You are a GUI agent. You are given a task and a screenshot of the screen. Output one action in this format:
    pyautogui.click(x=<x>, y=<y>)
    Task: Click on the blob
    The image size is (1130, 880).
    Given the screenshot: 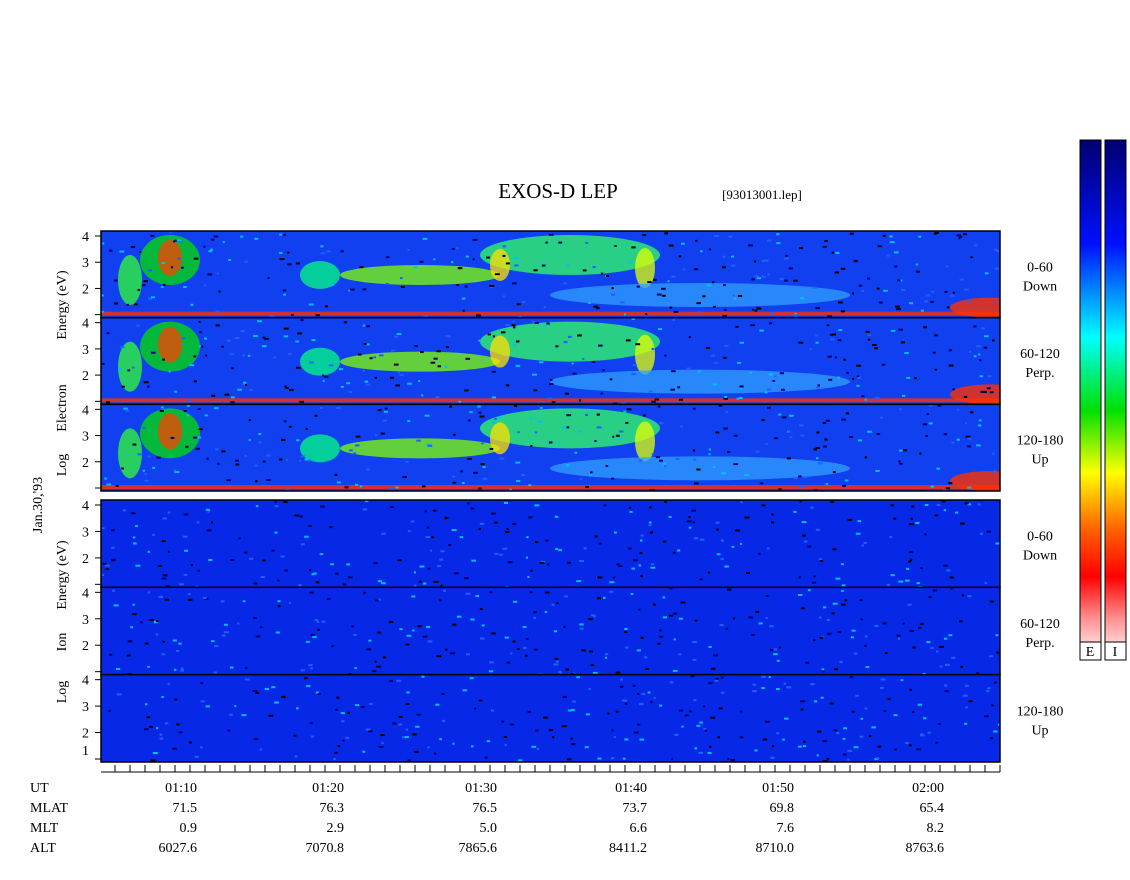 What is the action you would take?
    pyautogui.click(x=320, y=448)
    